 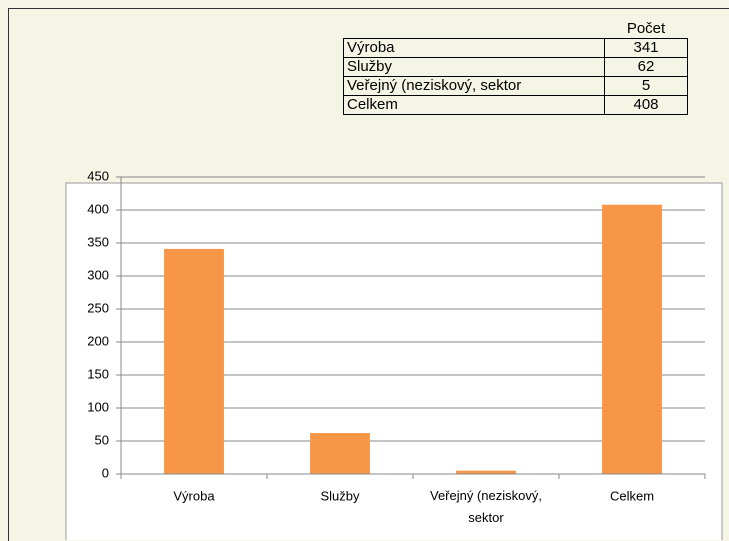 What do you see at coordinates (102, 439) in the screenshot?
I see `y-tick-label: 50` at bounding box center [102, 439].